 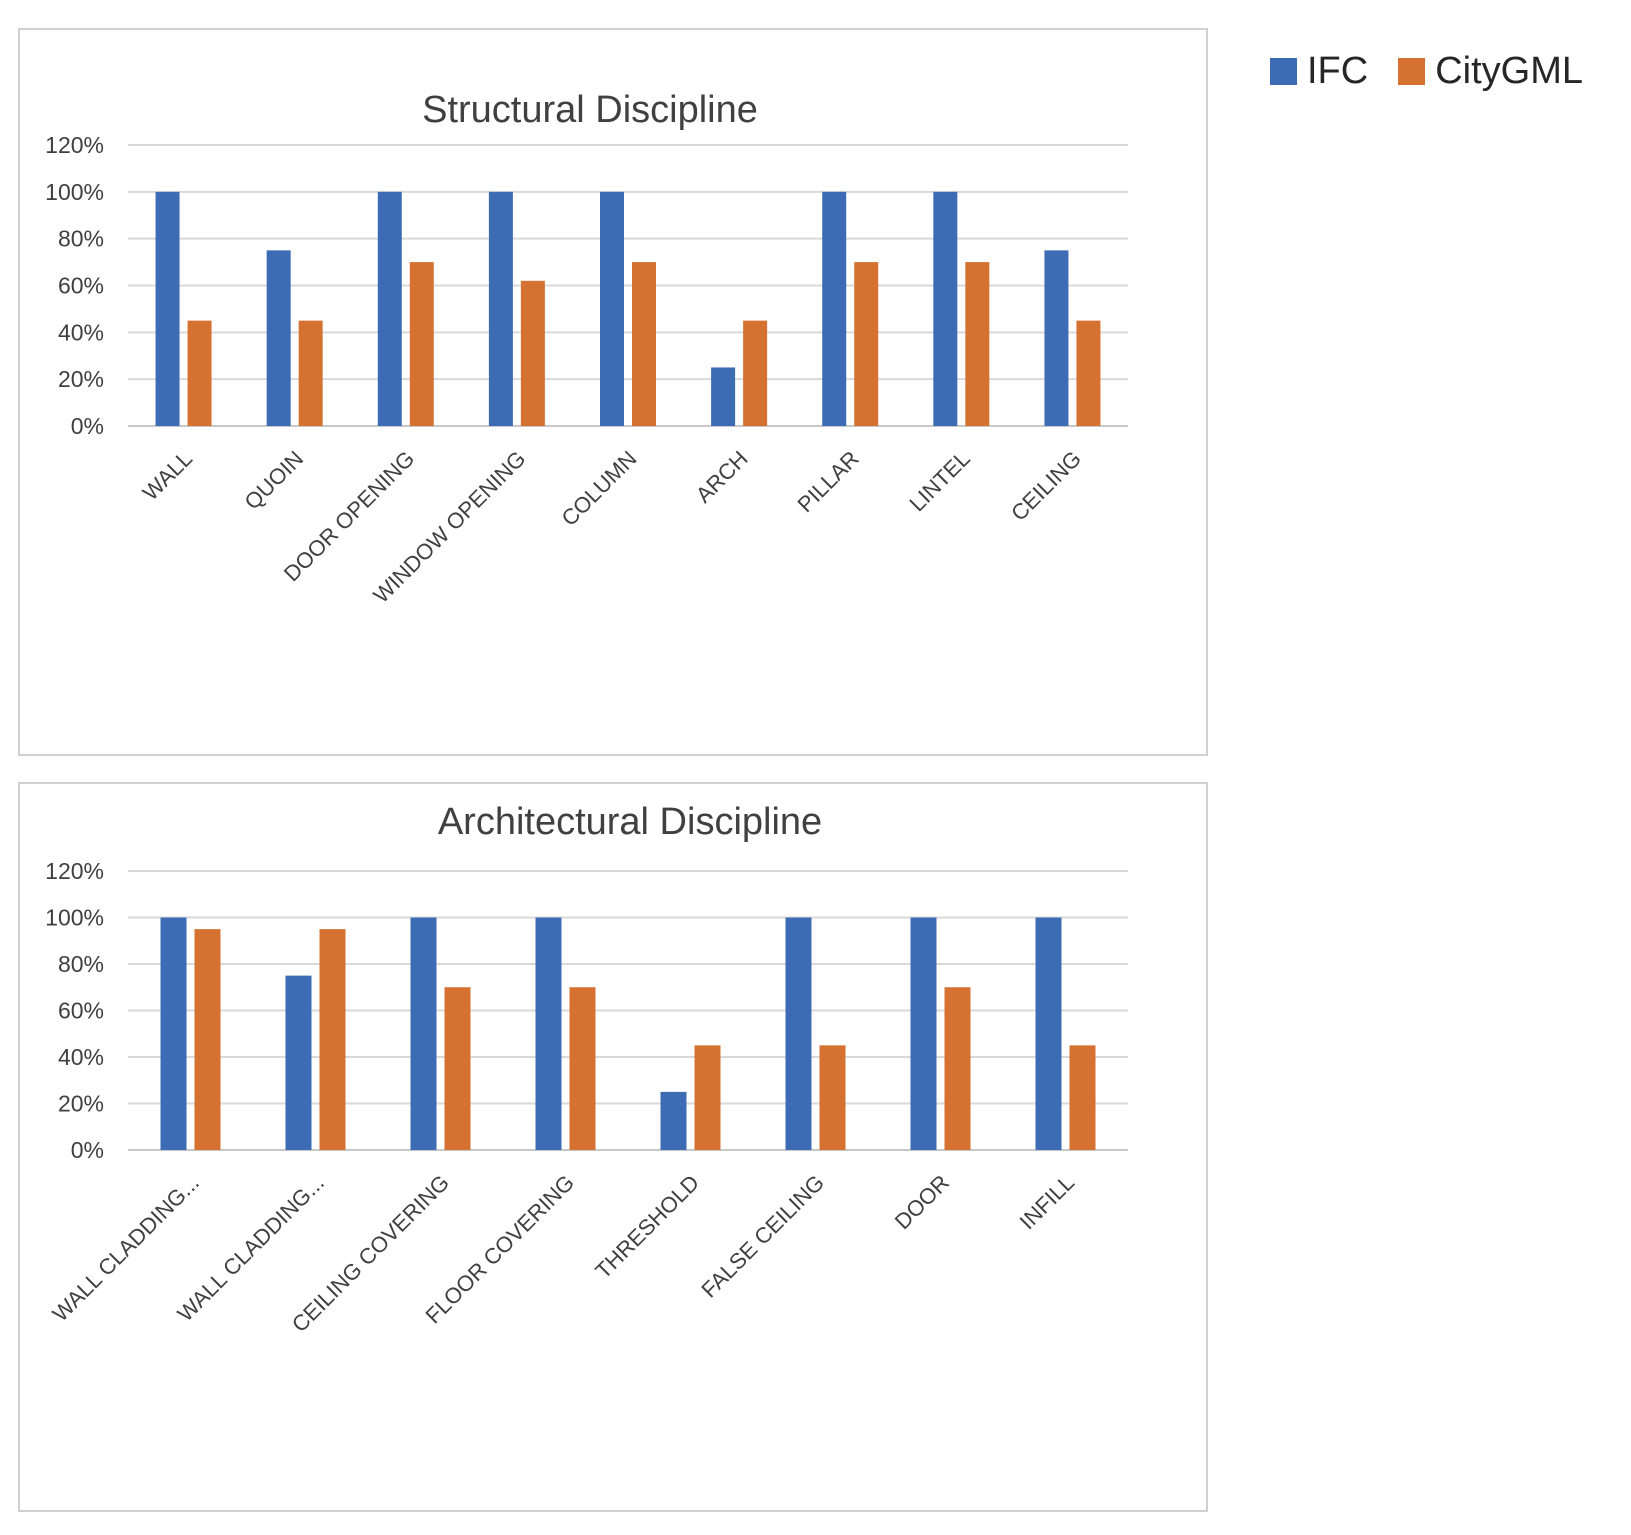 What do you see at coordinates (957, 1068) in the screenshot?
I see `bar-citygml-door` at bounding box center [957, 1068].